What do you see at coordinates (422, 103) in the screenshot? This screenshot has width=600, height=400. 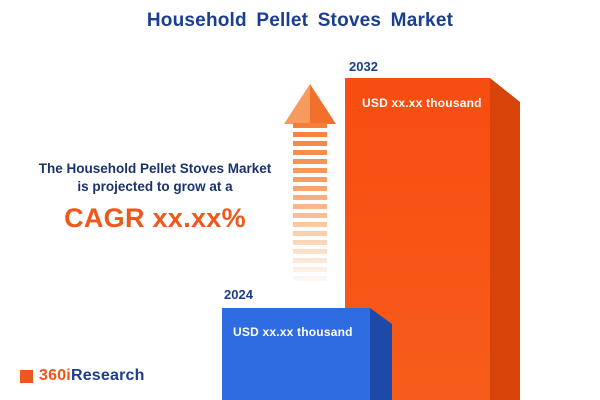 I see `bar-2032-value-label: USD xx.xx thousand` at bounding box center [422, 103].